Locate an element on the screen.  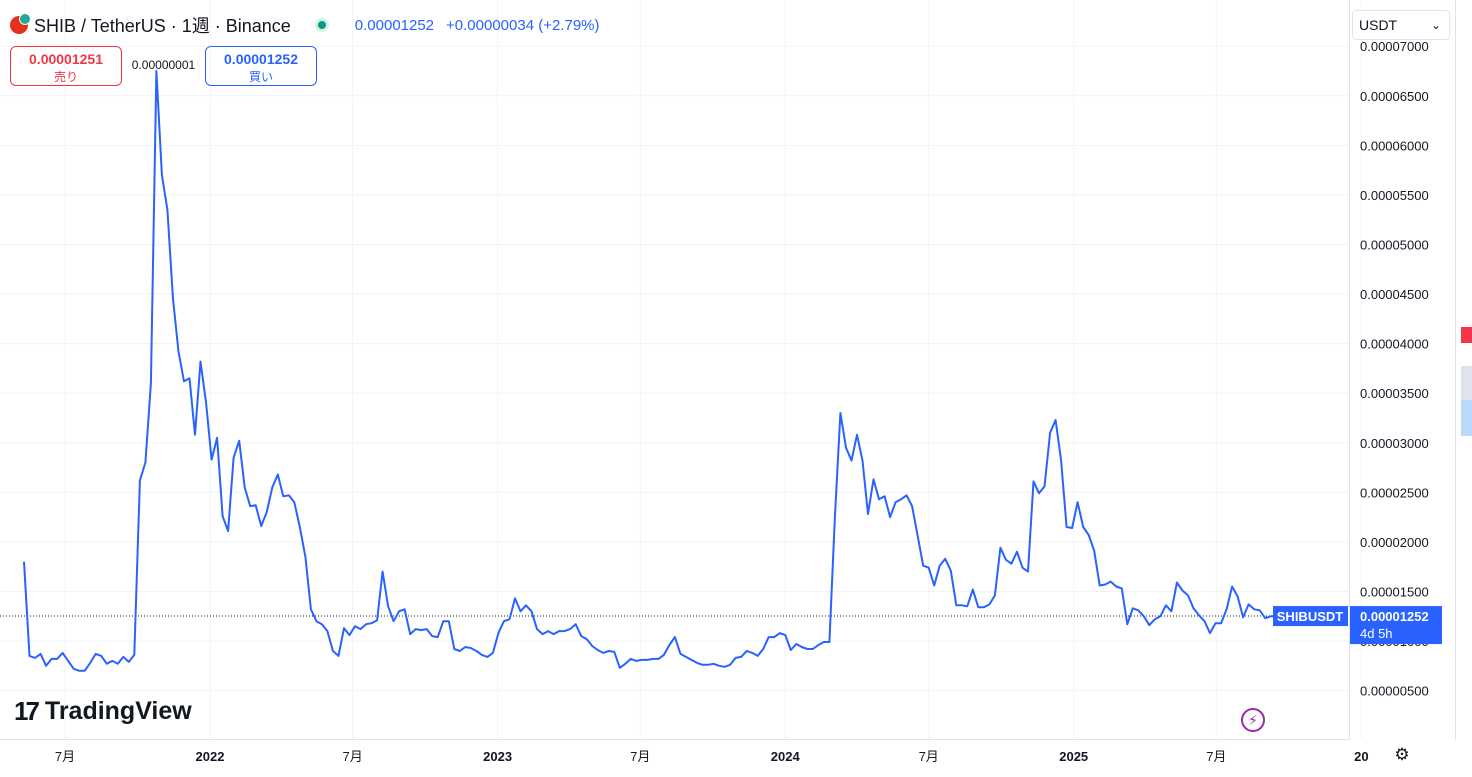
sell-button: 0.00001251 売り is located at coordinates (66, 66).